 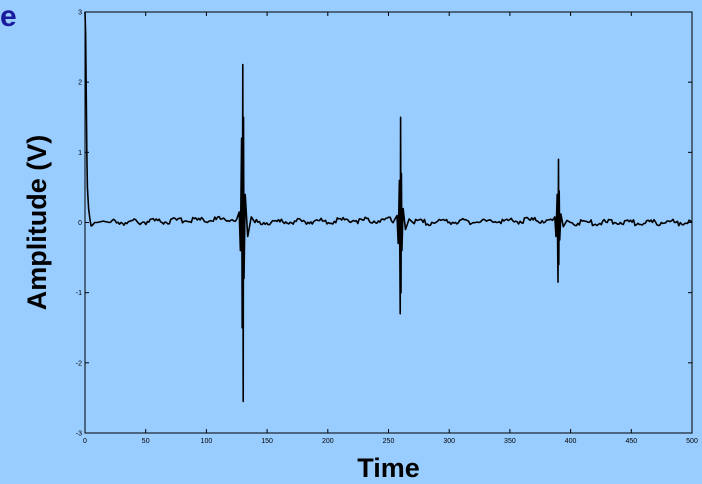 I want to click on x-tick-label: 450, so click(x=631, y=441).